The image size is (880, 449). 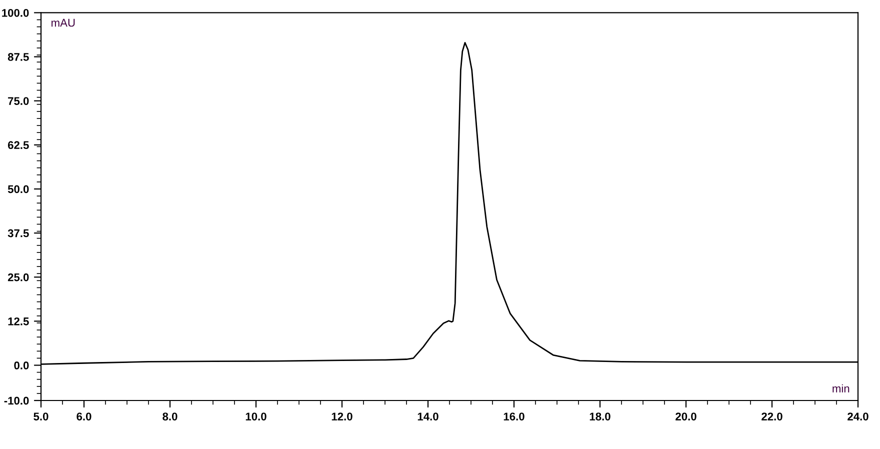 I want to click on x-tick-label: 22.0, so click(x=772, y=416).